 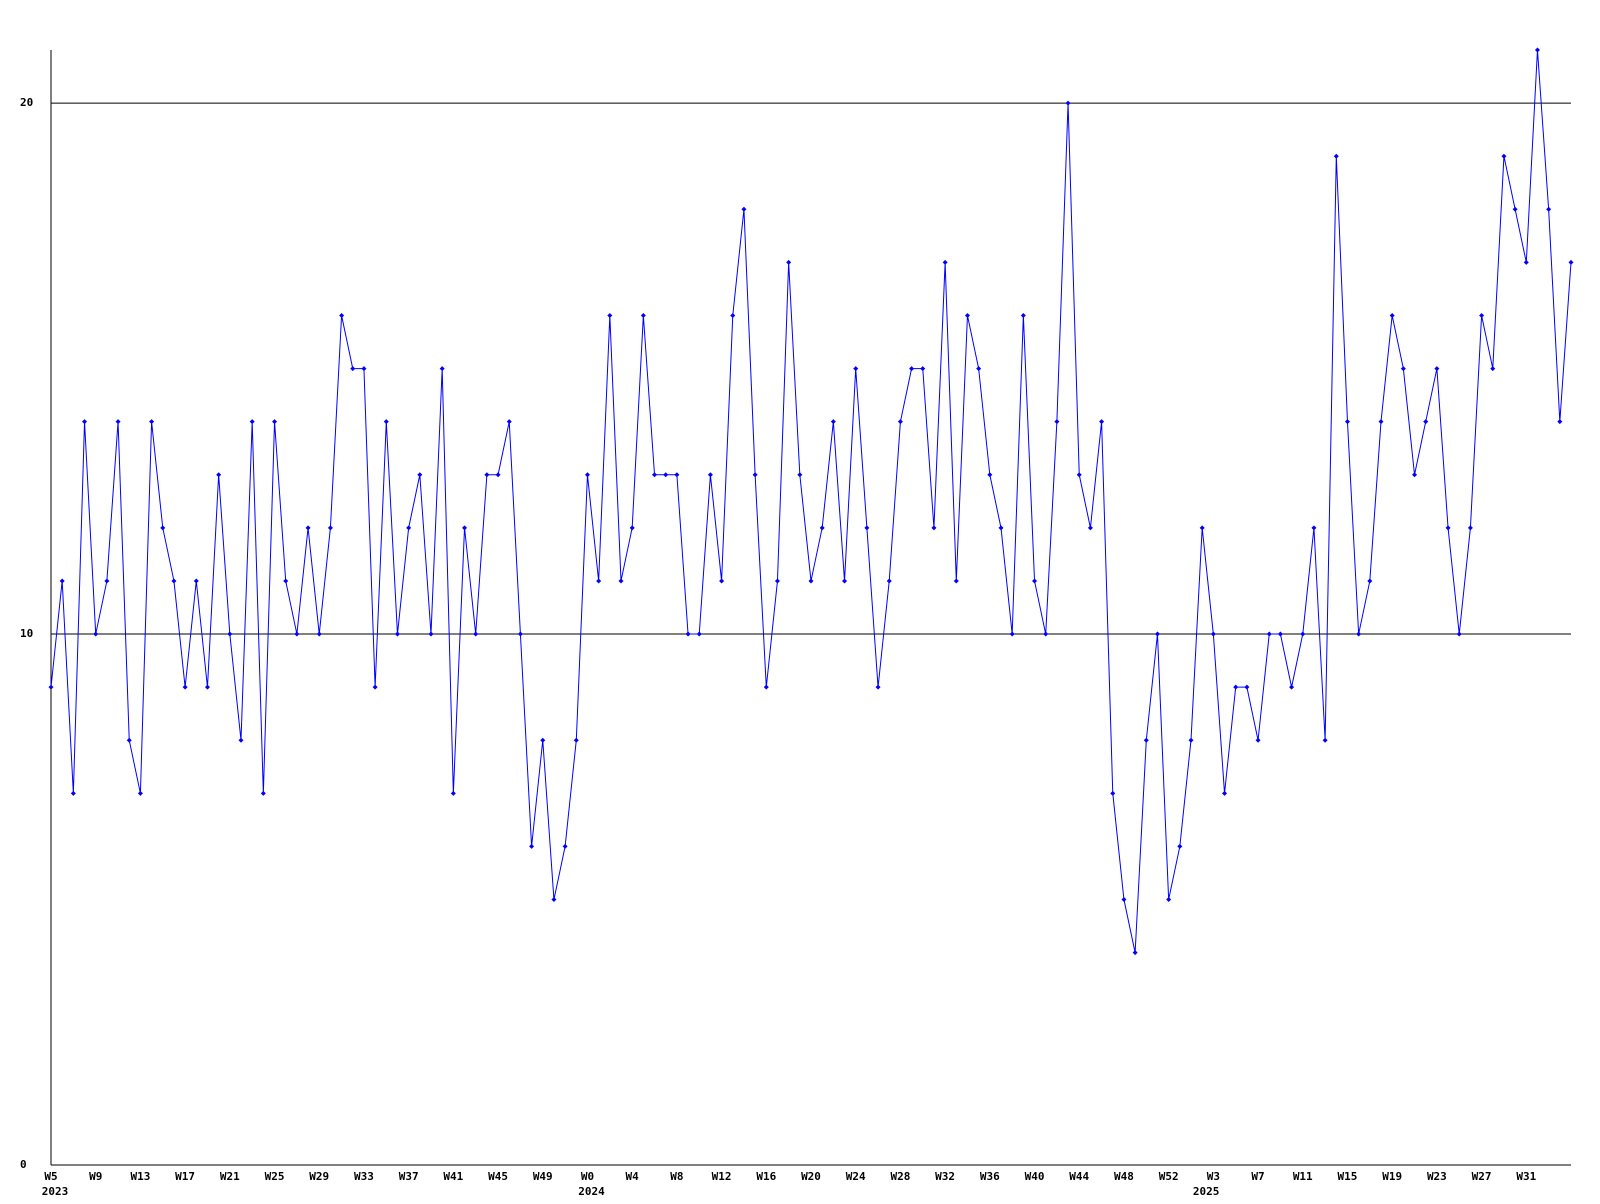 I want to click on y-tick-label: 0, so click(x=23, y=1164).